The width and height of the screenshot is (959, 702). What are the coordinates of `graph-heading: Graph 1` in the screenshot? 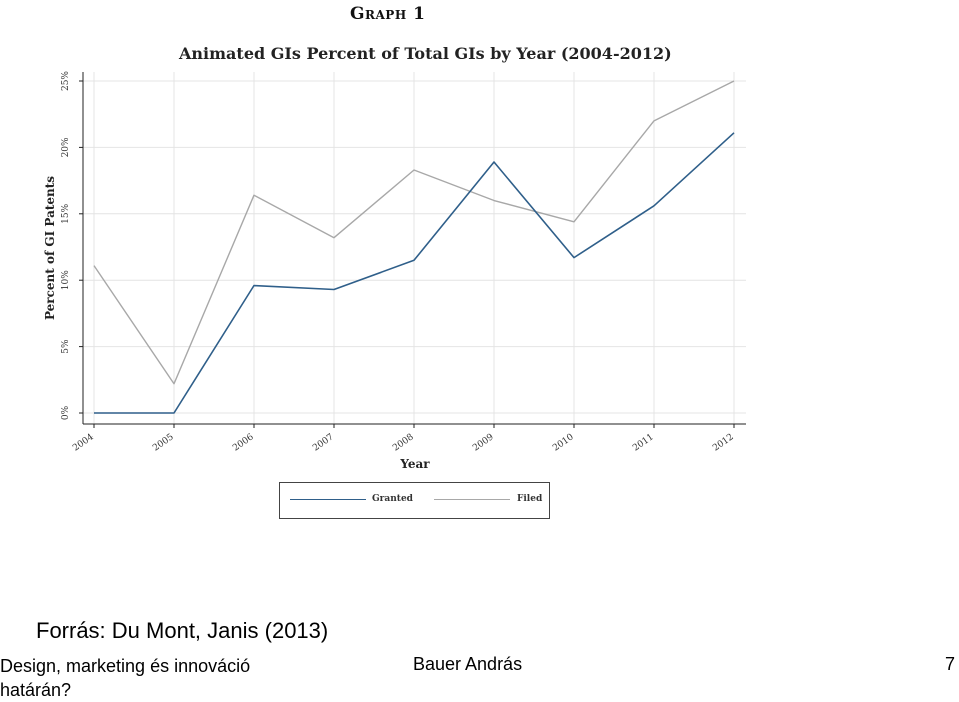 It's located at (388, 14).